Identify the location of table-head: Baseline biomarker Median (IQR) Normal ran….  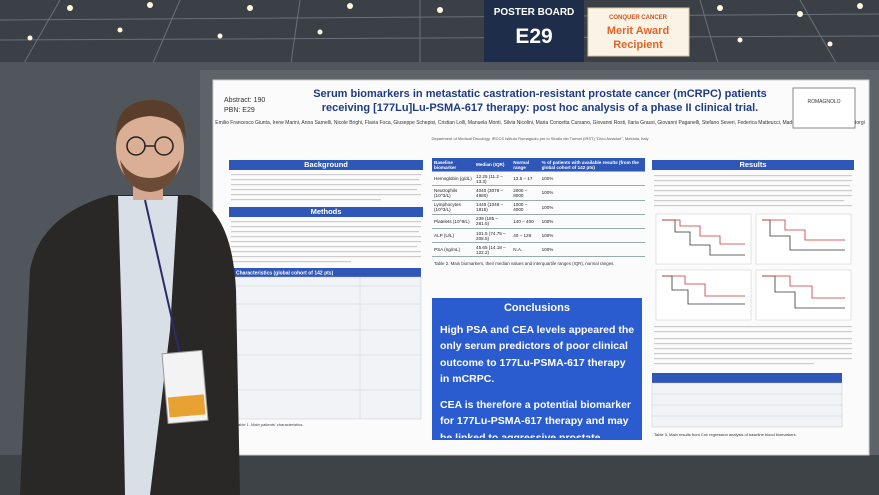
(538, 165).